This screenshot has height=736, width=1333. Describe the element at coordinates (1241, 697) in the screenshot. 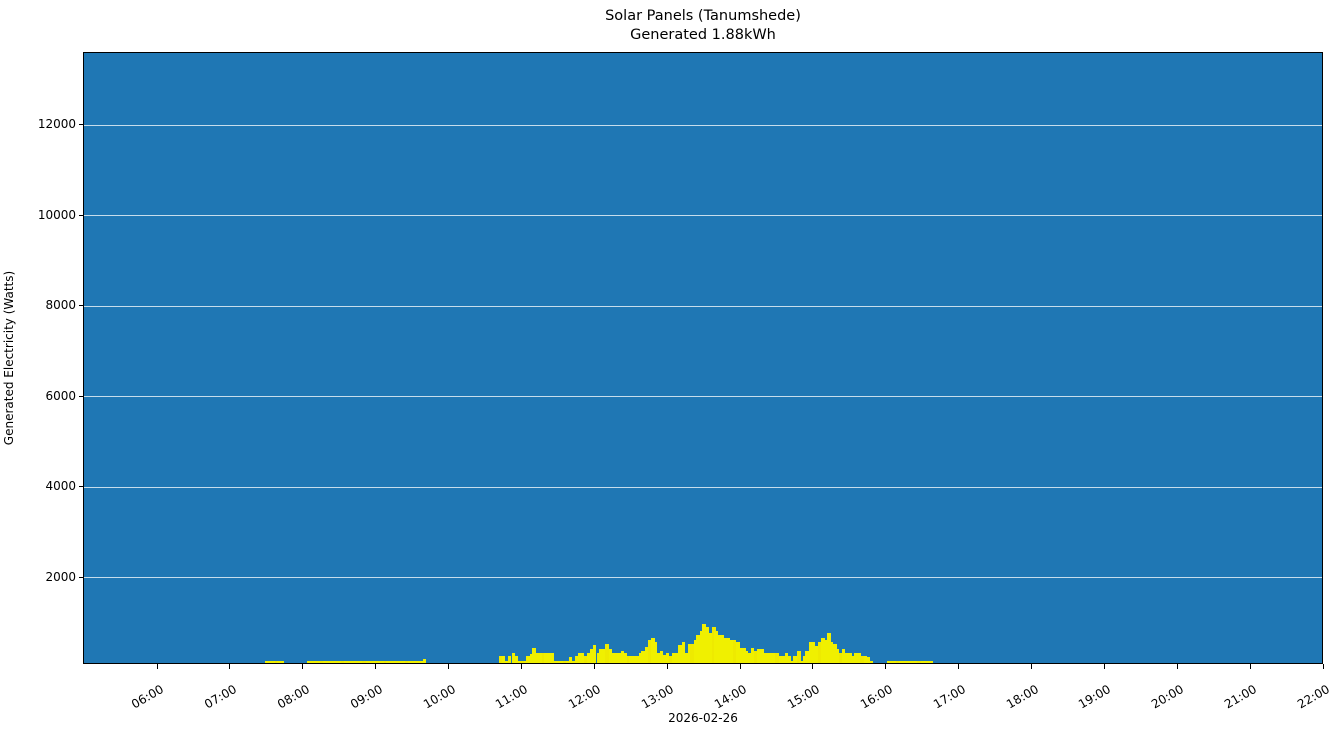

I see `x-tick-label: 21:00` at that location.